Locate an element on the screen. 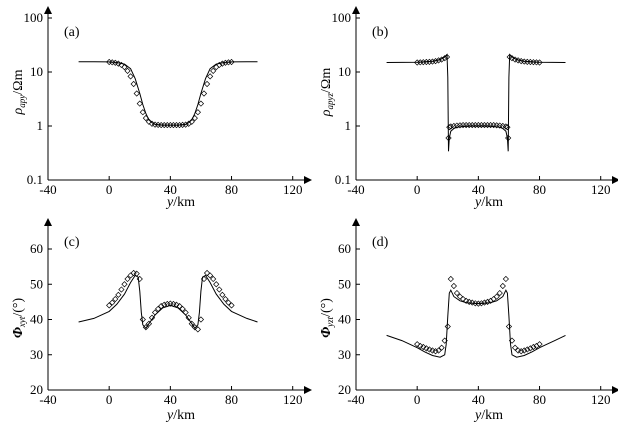 The image size is (618, 426). panel-d-x-tick-label: 120 is located at coordinates (601, 399).